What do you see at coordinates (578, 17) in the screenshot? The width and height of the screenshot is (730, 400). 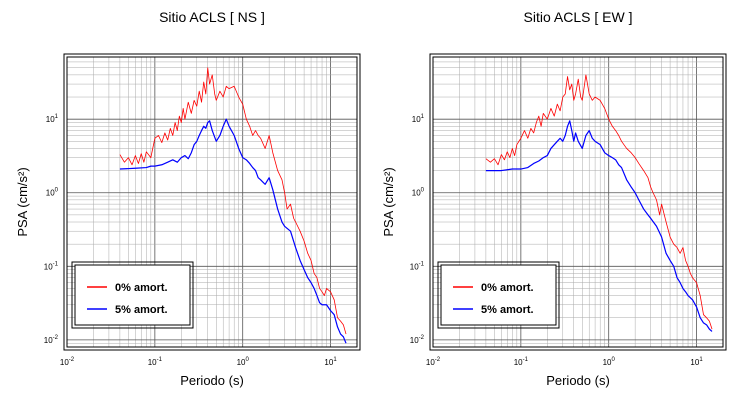 I see `chart-title: Sitio ACLS [ EW ]` at bounding box center [578, 17].